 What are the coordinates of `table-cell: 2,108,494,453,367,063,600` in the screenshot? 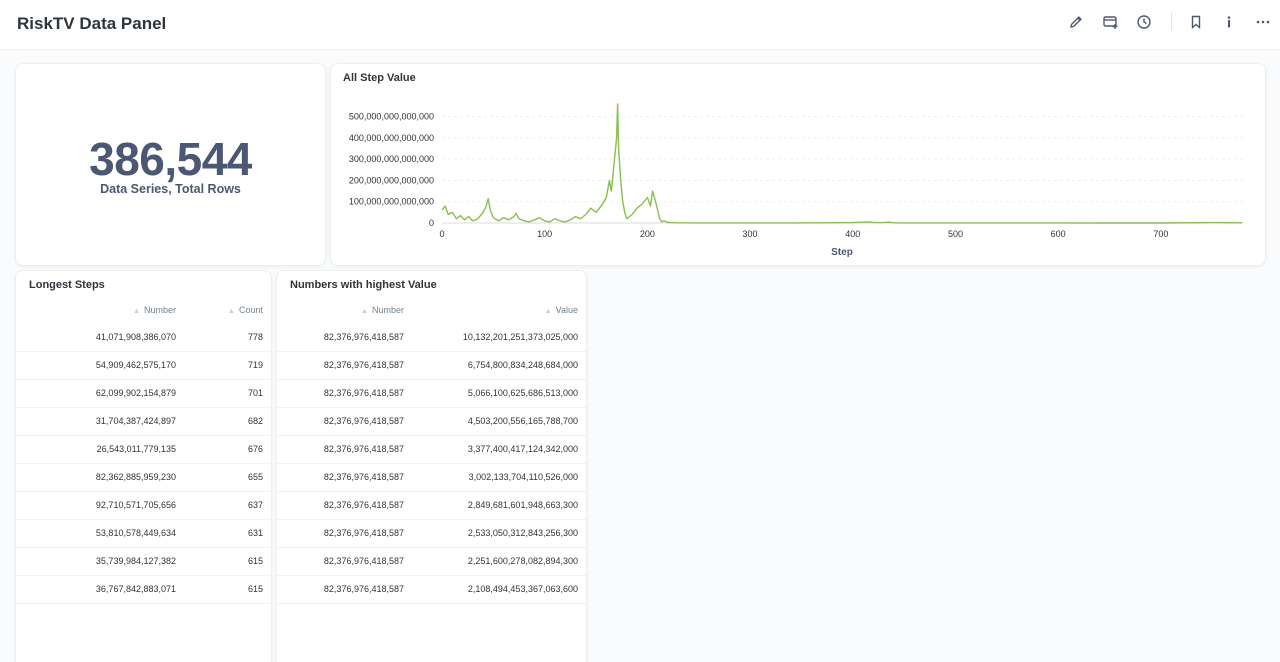 It's located at (500, 589).